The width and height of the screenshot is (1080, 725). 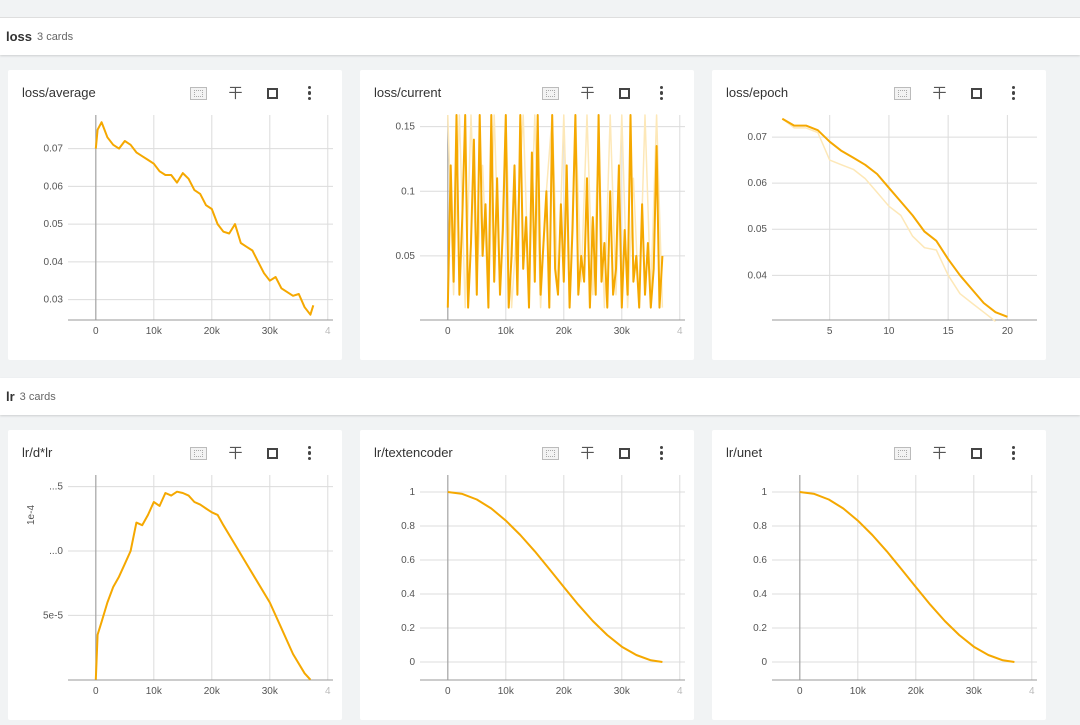 What do you see at coordinates (413, 452) in the screenshot?
I see `card-title: lr/textencoder` at bounding box center [413, 452].